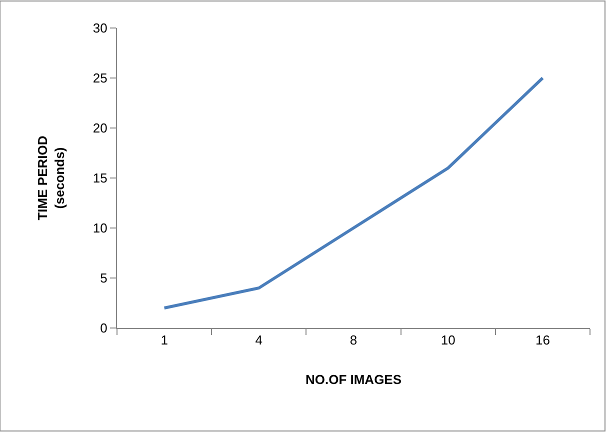 This screenshot has height=432, width=606. What do you see at coordinates (100, 128) in the screenshot?
I see `y-tick-label: 20` at bounding box center [100, 128].